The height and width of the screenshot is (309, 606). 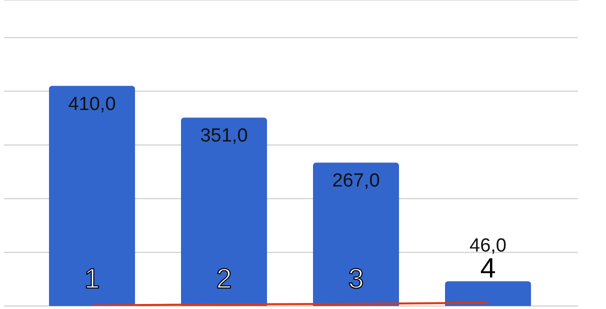 I want to click on x-tick-label: 3, so click(x=356, y=278).